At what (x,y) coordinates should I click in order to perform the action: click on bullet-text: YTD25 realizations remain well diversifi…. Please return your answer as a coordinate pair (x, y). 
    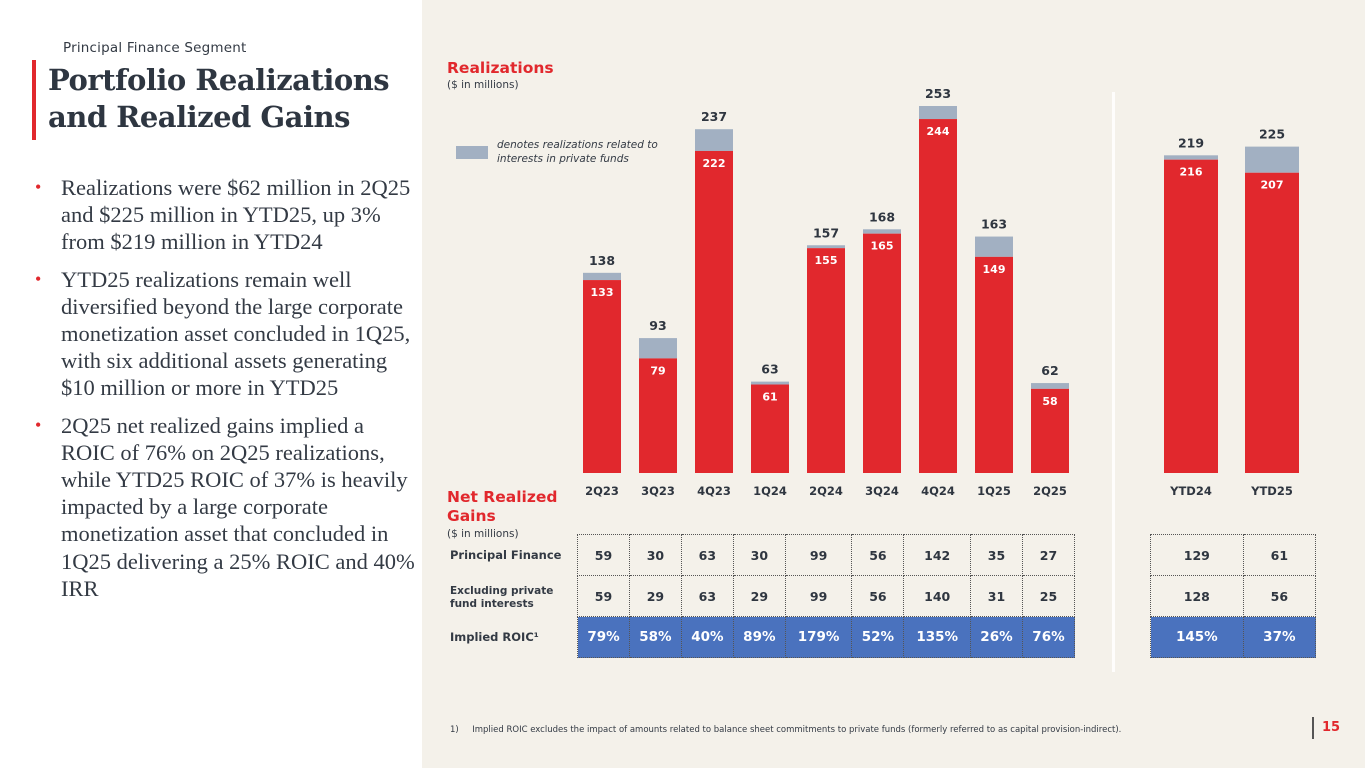
    Looking at the image, I should click on (236, 333).